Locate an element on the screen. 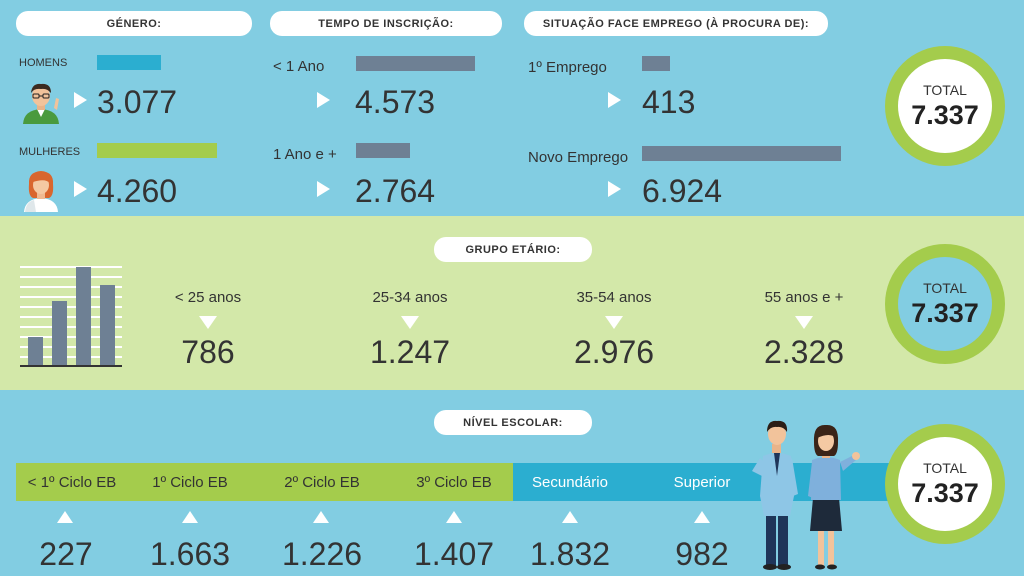  registration-row1-label: < 1 Ano is located at coordinates (299, 66).